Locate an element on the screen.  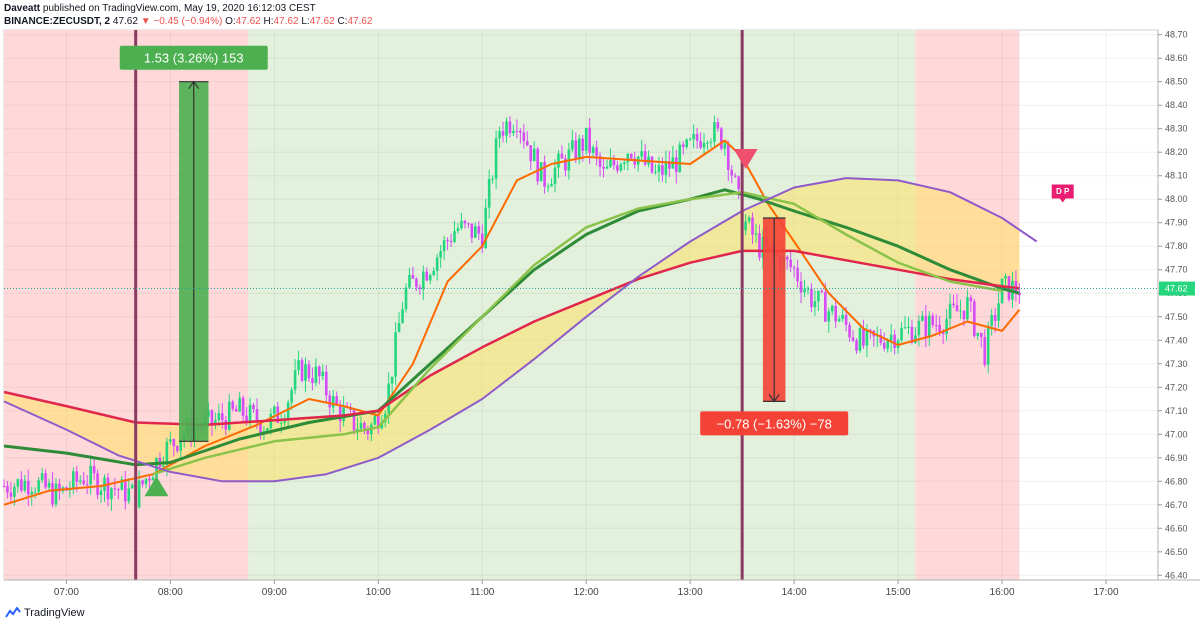
last-price-box is located at coordinates (1177, 288).